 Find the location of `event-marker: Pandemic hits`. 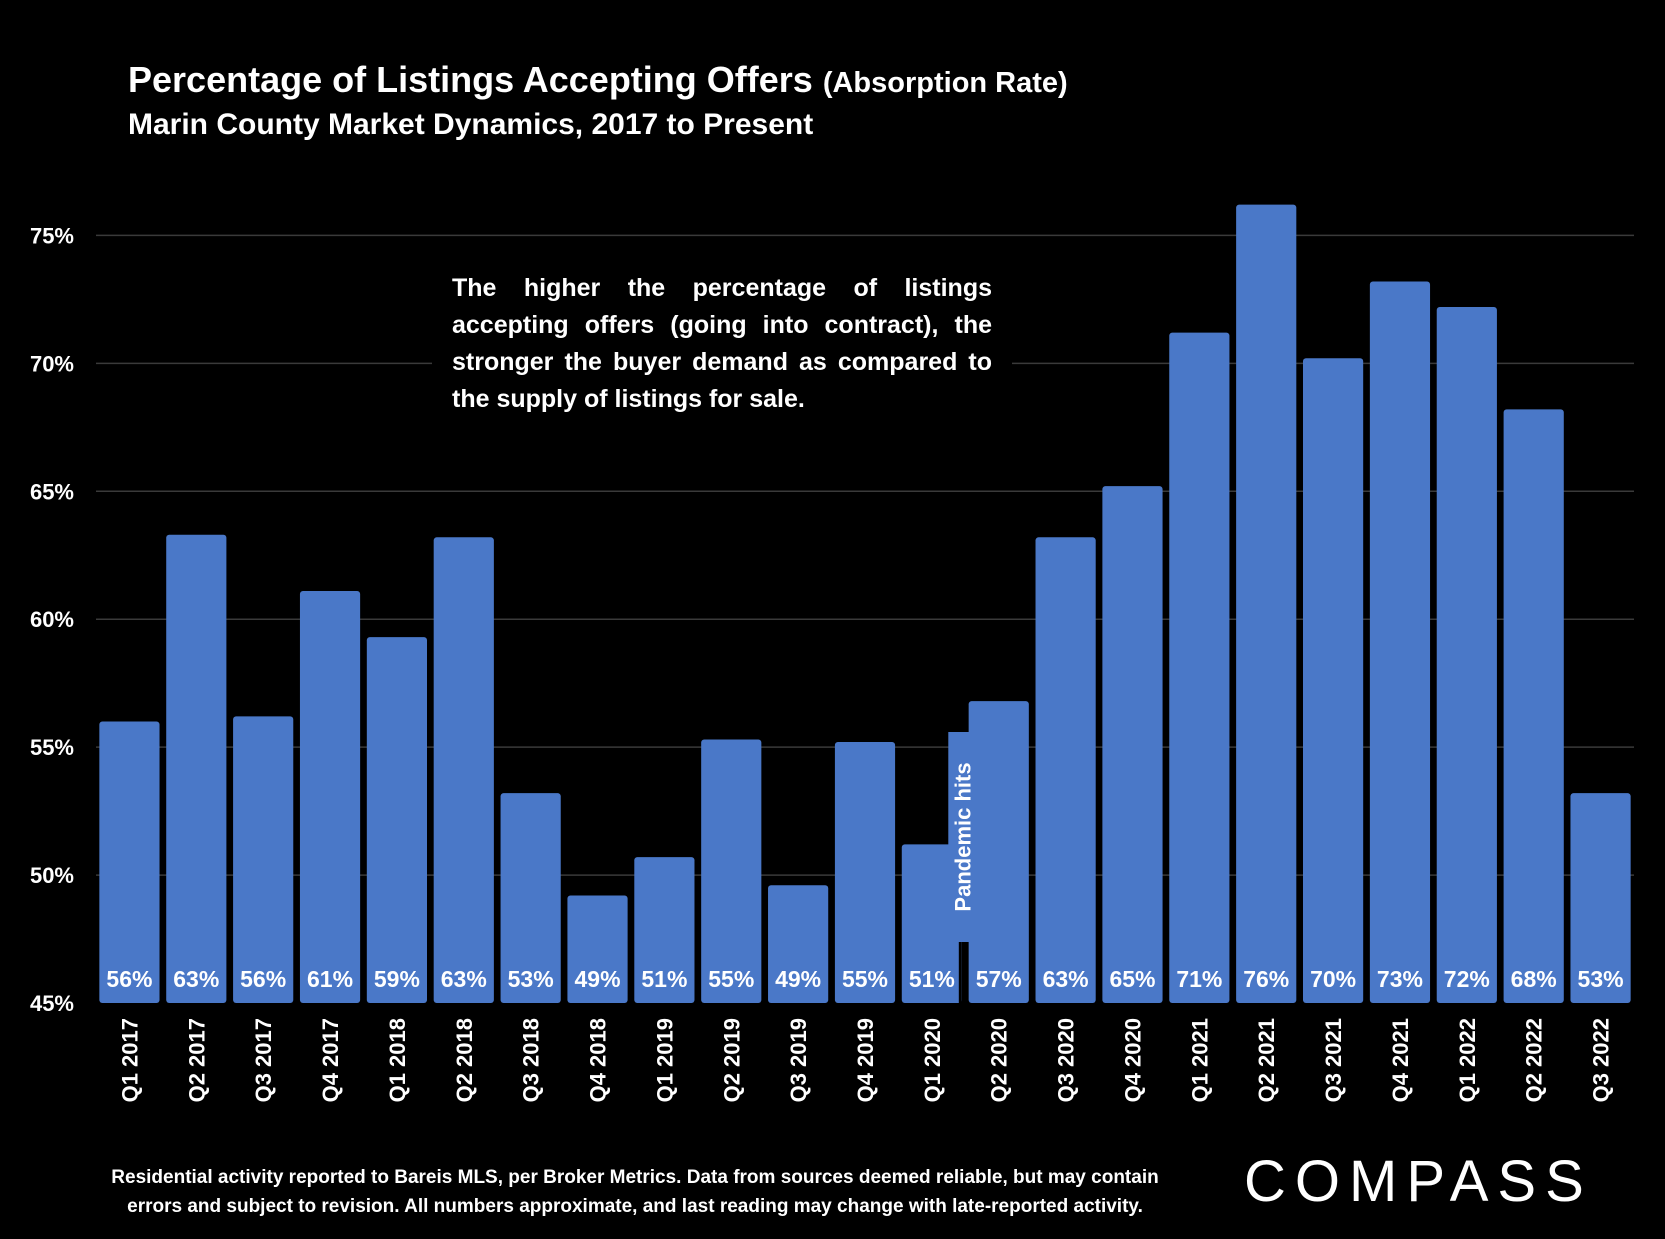

event-marker: Pandemic hits is located at coordinates (962, 867).